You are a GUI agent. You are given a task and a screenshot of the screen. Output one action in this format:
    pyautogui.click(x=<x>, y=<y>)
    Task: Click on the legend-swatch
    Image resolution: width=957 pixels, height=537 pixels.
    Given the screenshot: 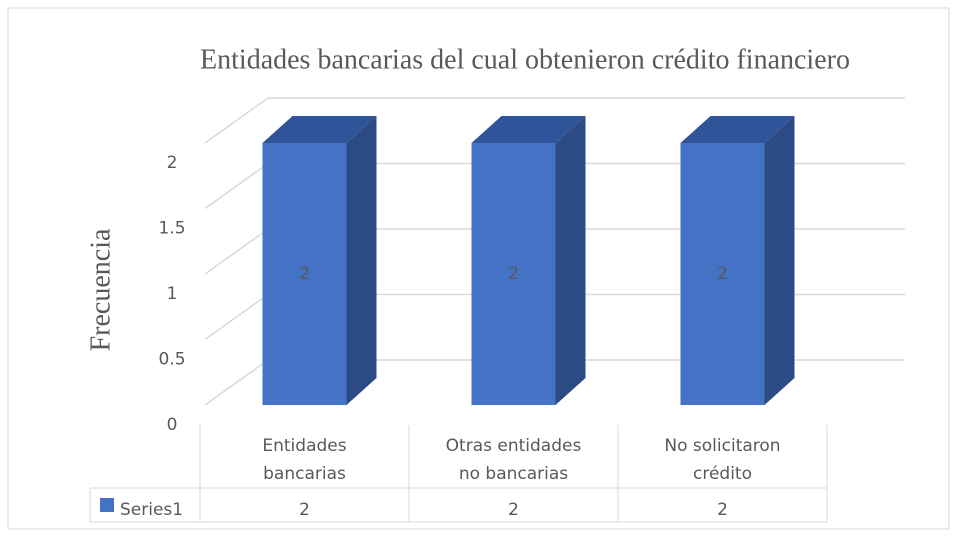 What is the action you would take?
    pyautogui.click(x=107, y=505)
    